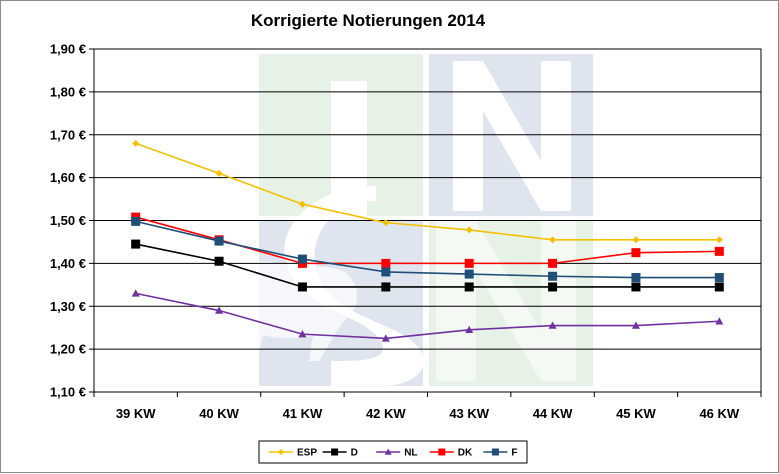 The width and height of the screenshot is (779, 474). I want to click on legend-label: F, so click(514, 453).